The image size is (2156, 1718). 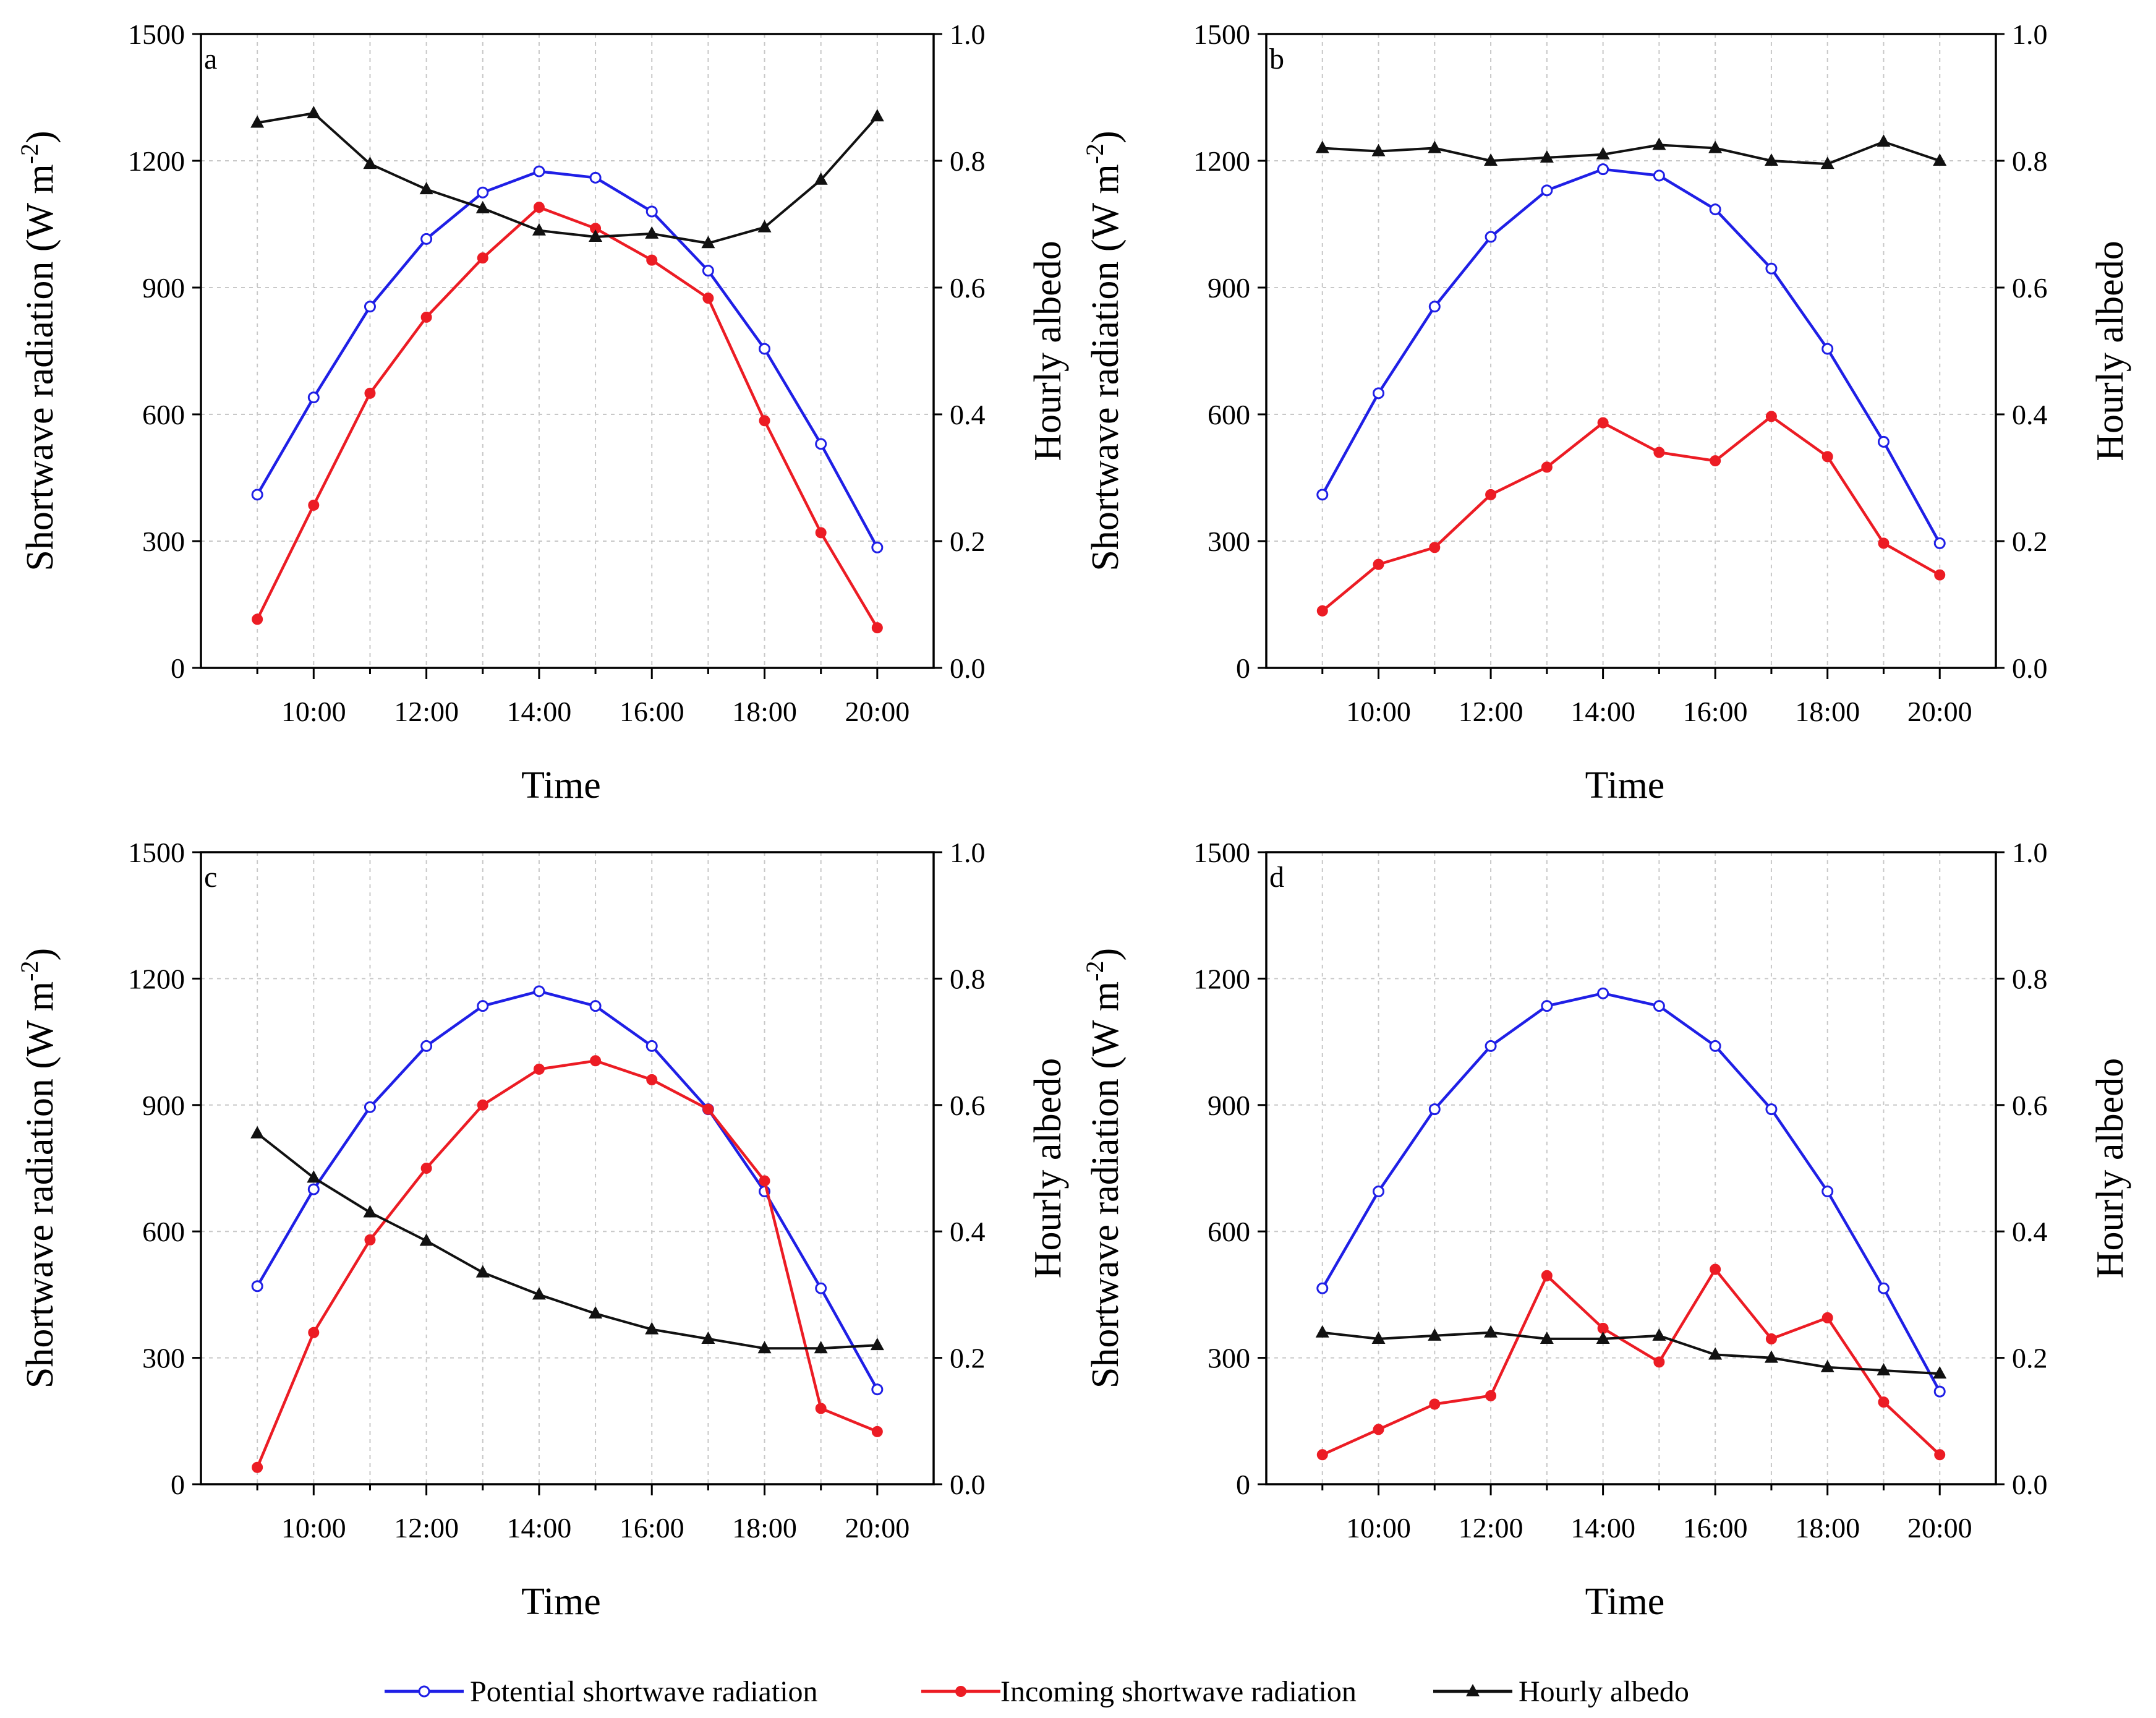 What do you see at coordinates (2030, 414) in the screenshot?
I see `y-right-tick-label: 0.4` at bounding box center [2030, 414].